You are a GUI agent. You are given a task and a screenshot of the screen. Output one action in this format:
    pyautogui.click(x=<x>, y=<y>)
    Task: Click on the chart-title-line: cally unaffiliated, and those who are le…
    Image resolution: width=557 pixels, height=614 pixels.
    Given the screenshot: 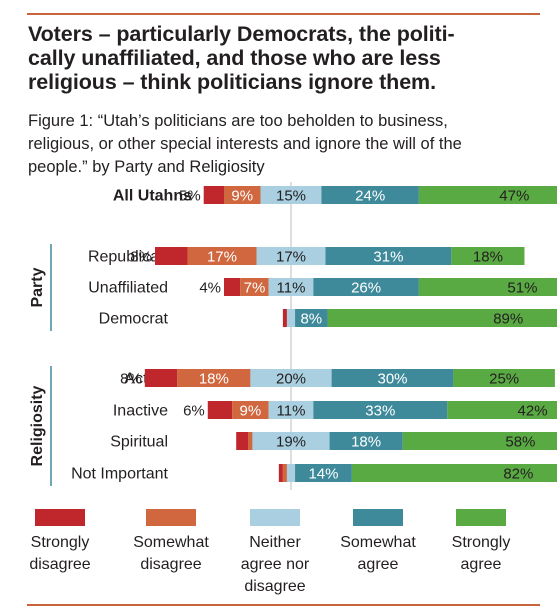 What is the action you would take?
    pyautogui.click(x=234, y=58)
    